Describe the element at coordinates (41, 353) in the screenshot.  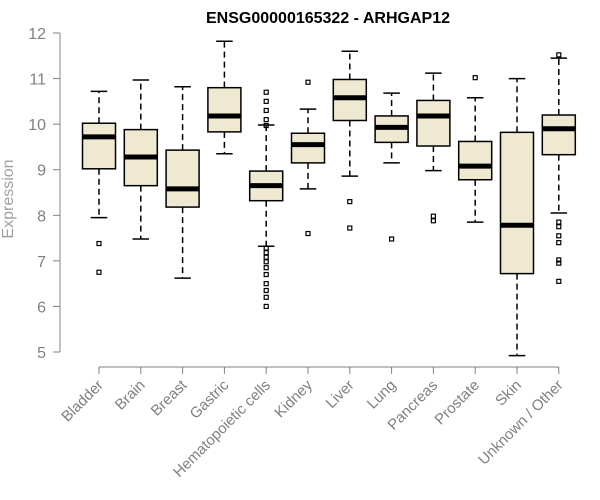
I see `y-tick-label: 5` at that location.